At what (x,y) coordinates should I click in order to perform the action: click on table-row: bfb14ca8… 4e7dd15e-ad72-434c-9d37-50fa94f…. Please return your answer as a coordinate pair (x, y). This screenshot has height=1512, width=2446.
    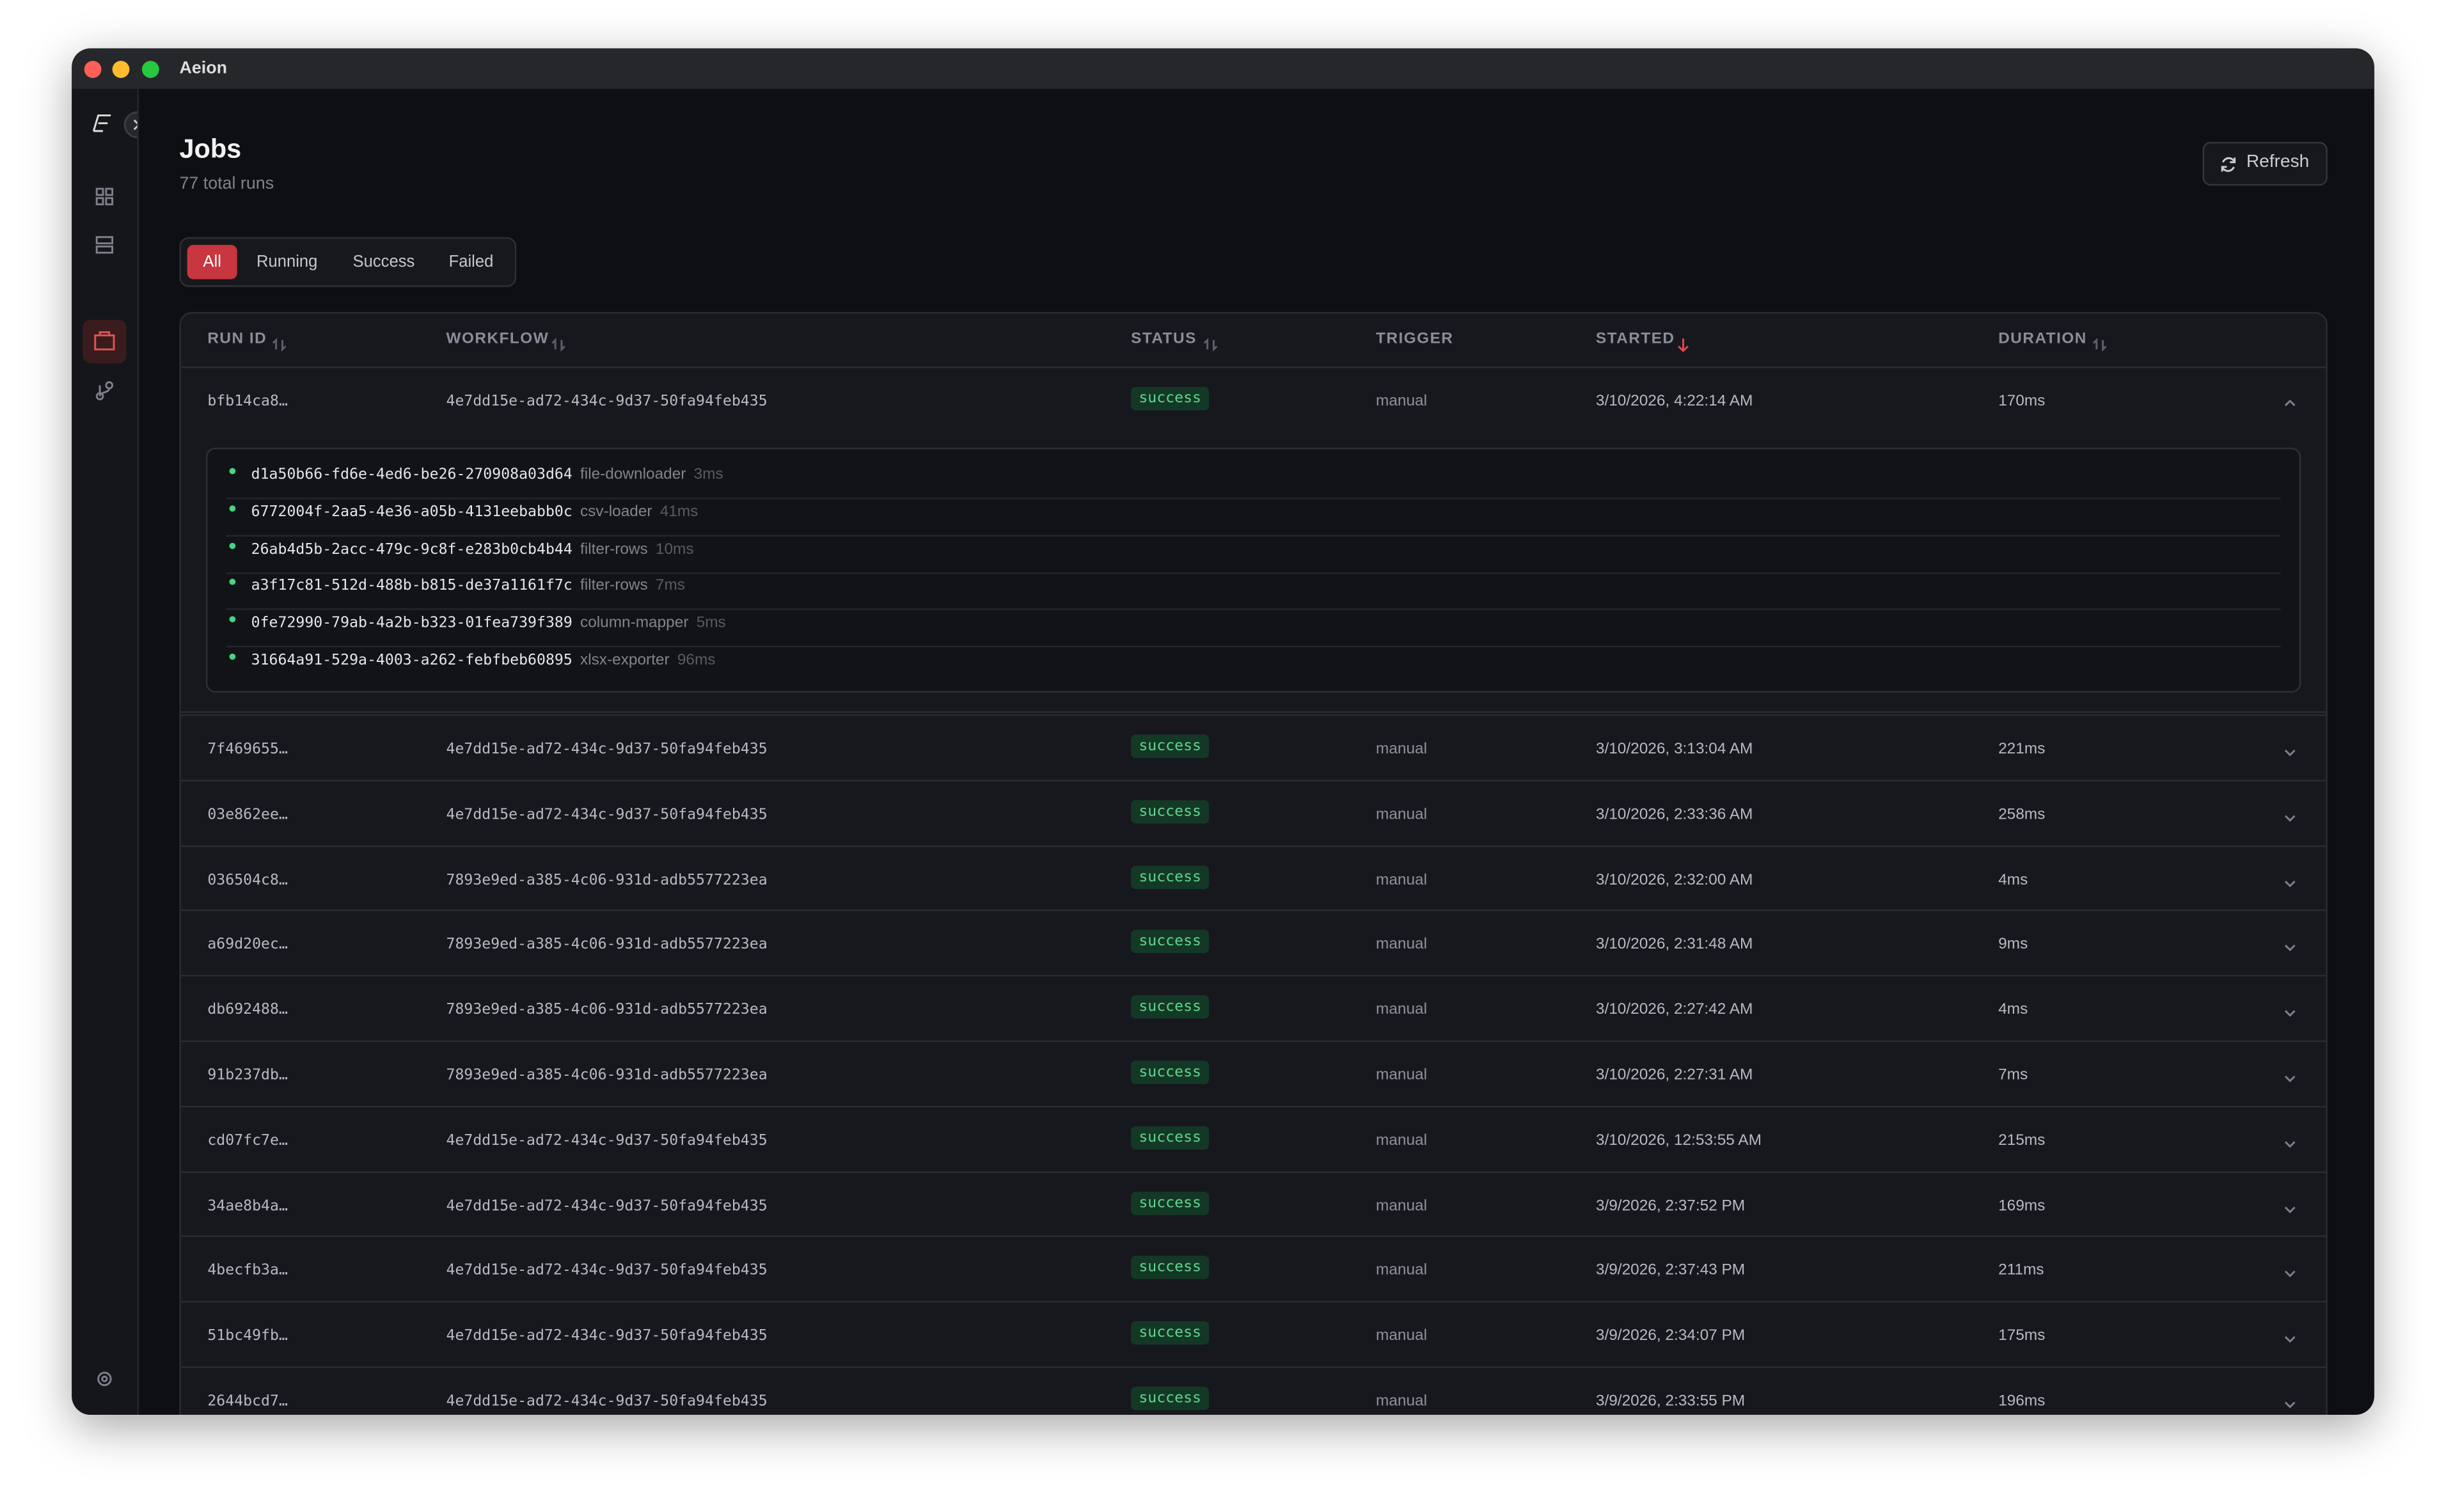
    Looking at the image, I should click on (1253, 399).